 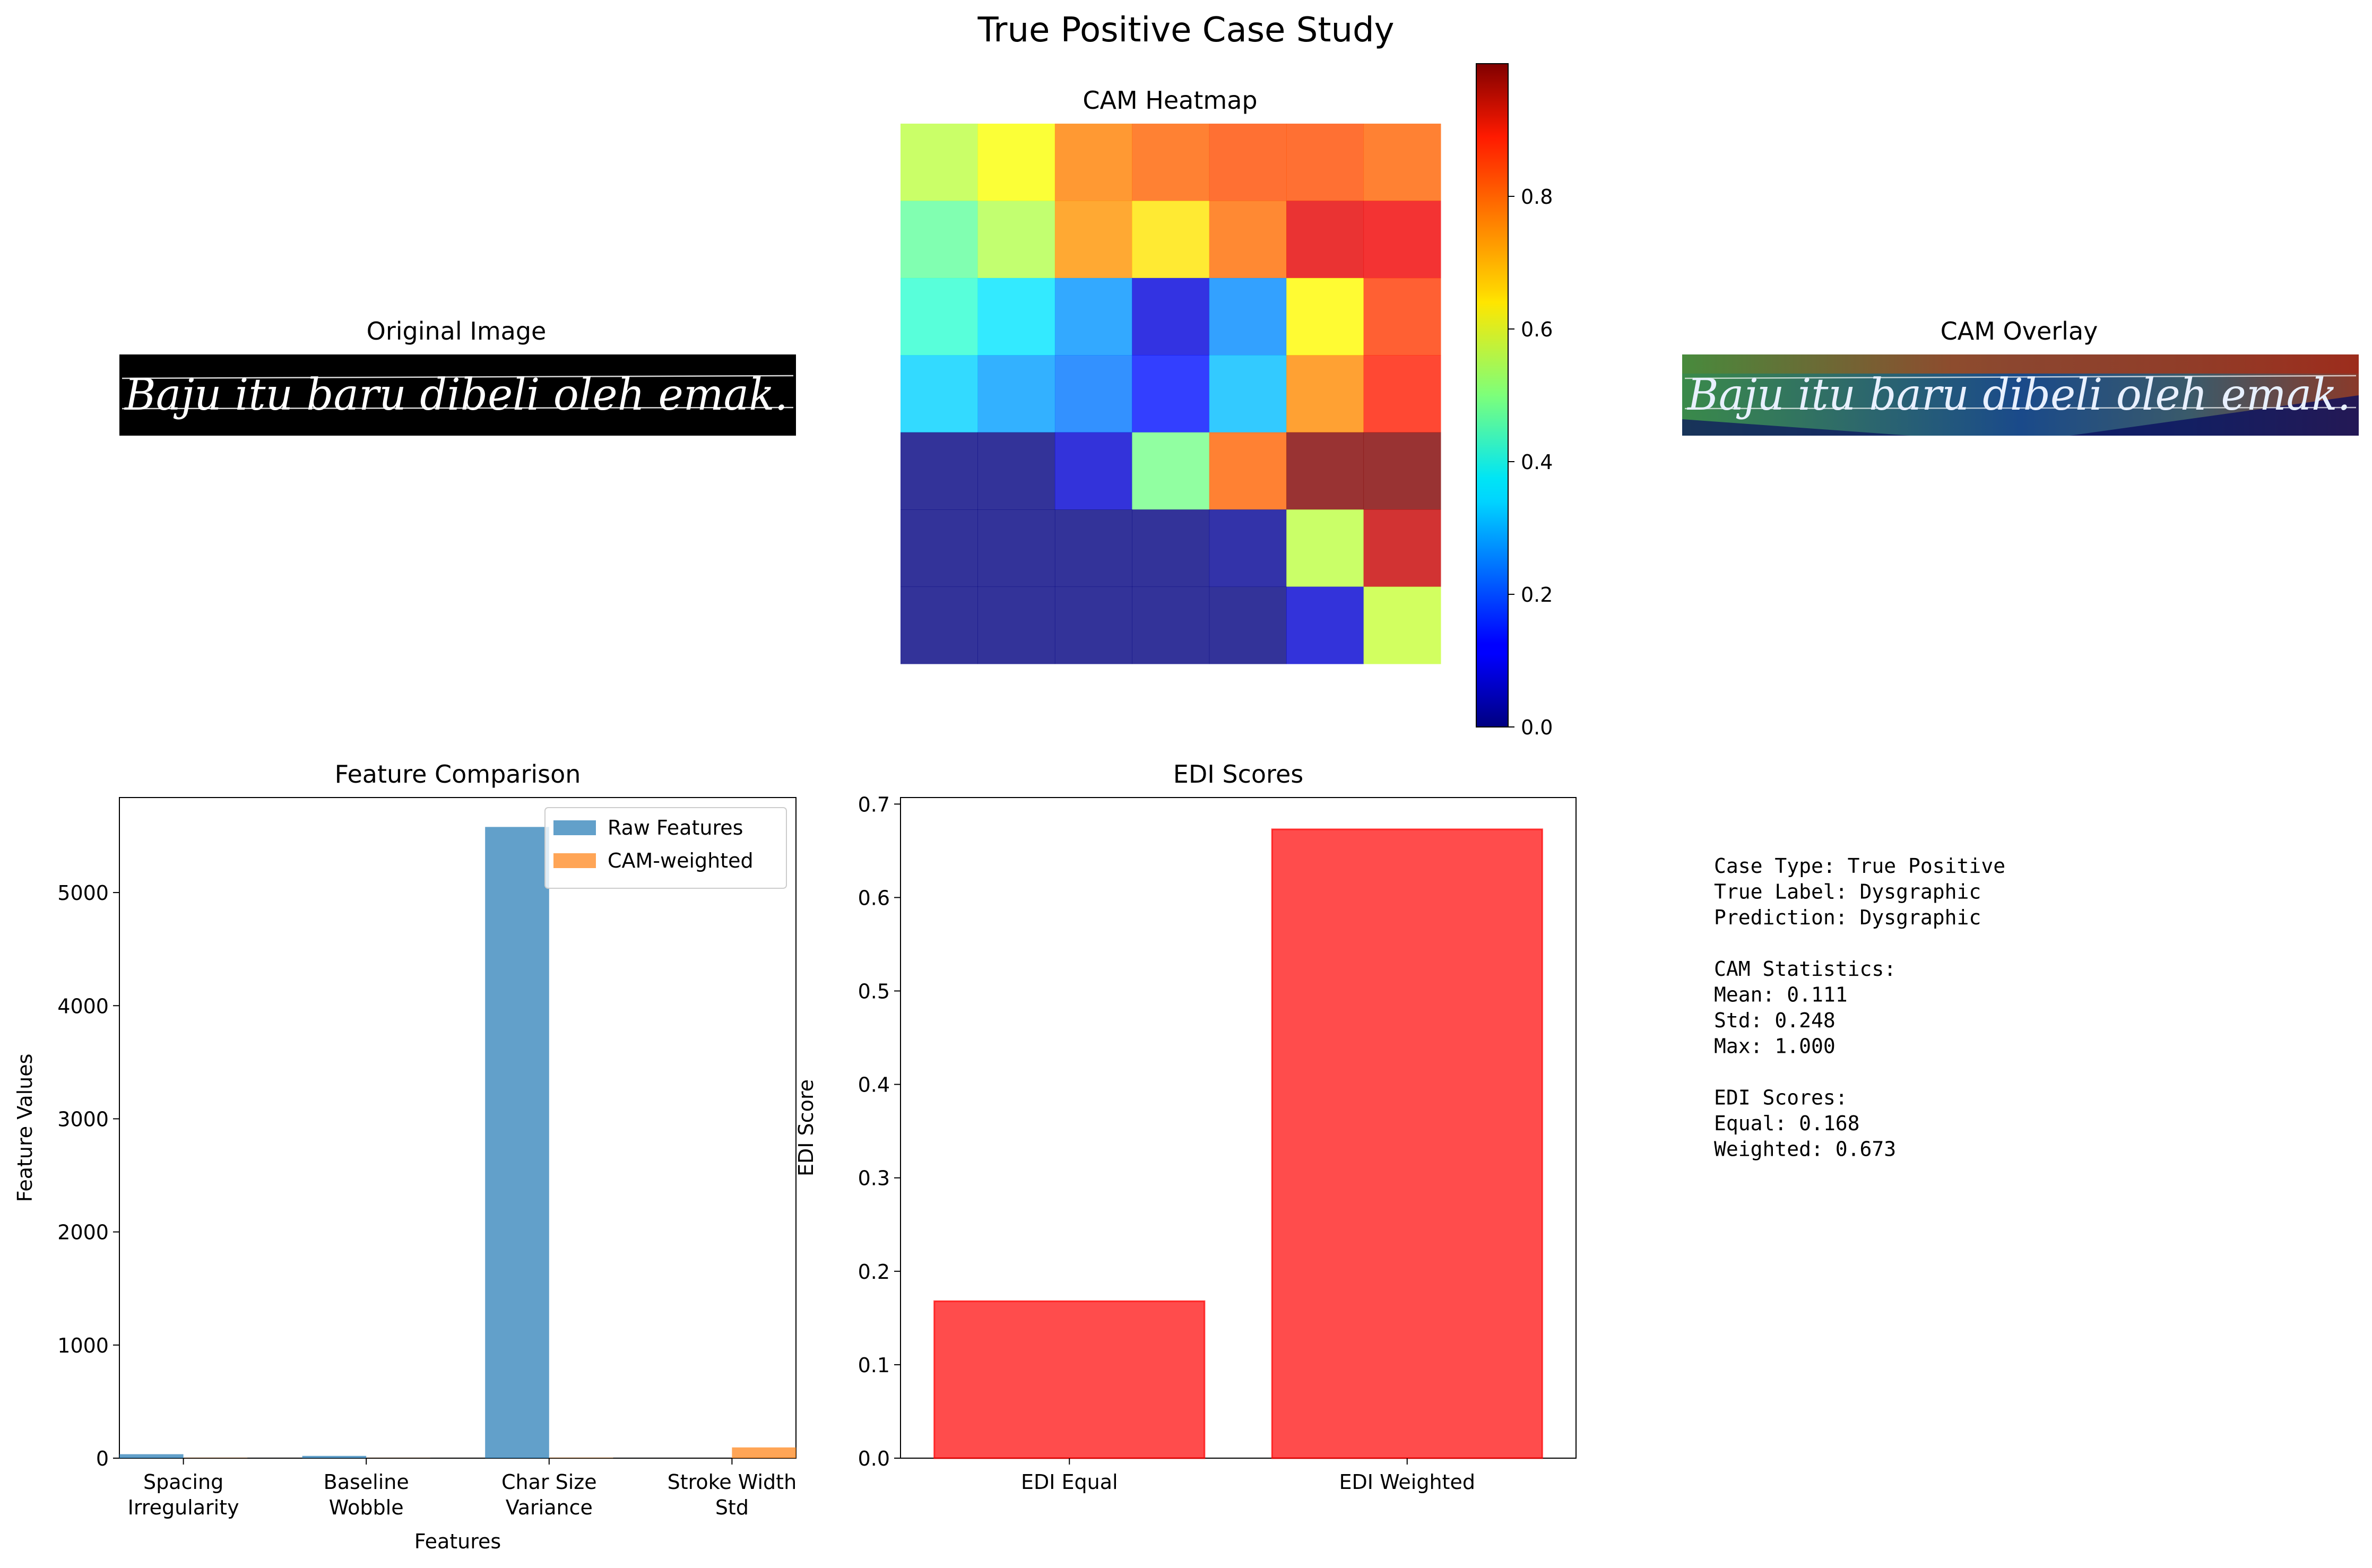 What do you see at coordinates (1537, 329) in the screenshot?
I see `colorbar-tick-label: 0.6` at bounding box center [1537, 329].